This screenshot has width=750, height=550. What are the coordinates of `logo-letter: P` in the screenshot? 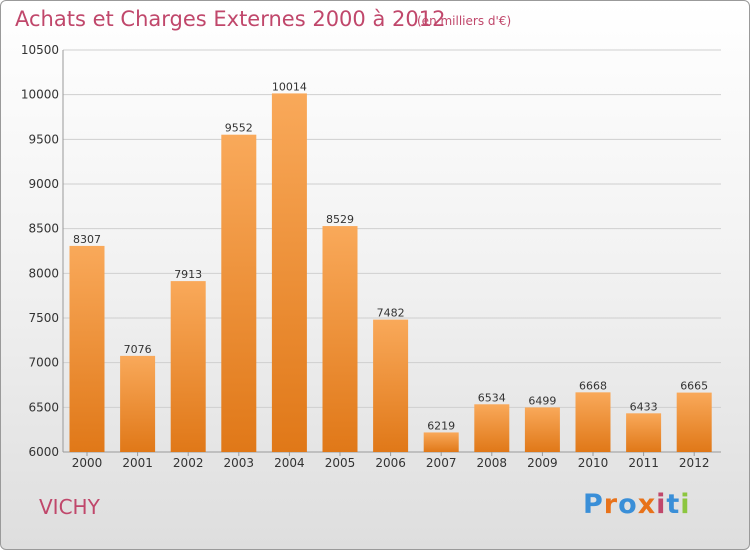 It's located at (593, 504).